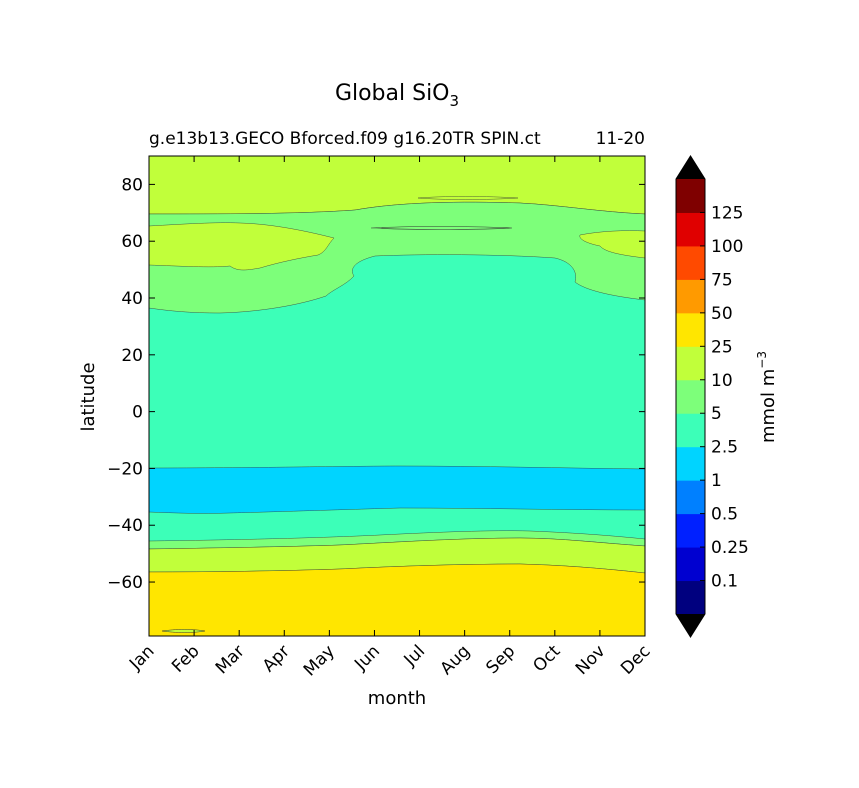 This screenshot has width=859, height=788. Describe the element at coordinates (730, 548) in the screenshot. I see `colorbar-tick-label: 0.25` at that location.